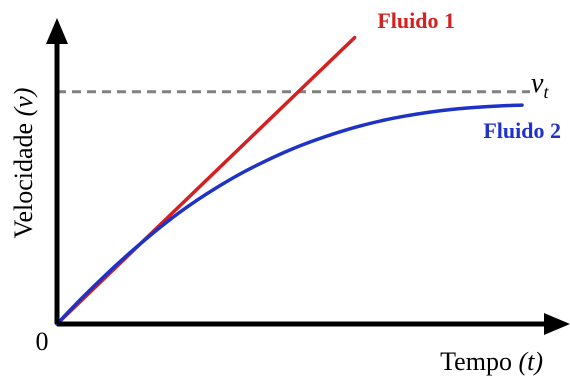  Describe the element at coordinates (57, 31) in the screenshot. I see `y-axis-arrow` at that location.